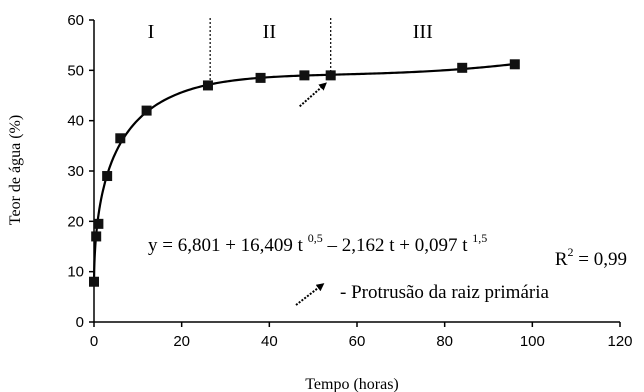 Image resolution: width=644 pixels, height=392 pixels. I want to click on y-tick-label: 50, so click(75, 70).